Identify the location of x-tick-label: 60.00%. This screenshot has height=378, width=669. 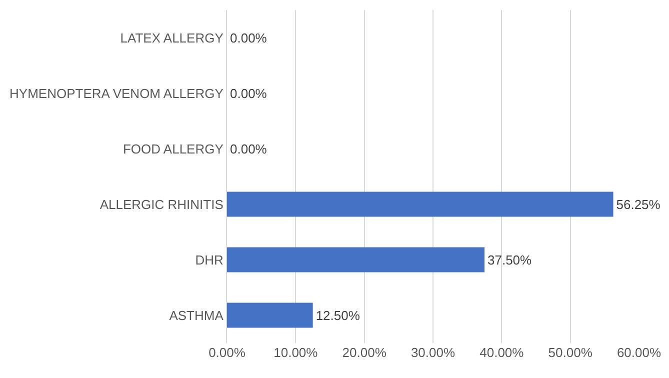
(639, 352).